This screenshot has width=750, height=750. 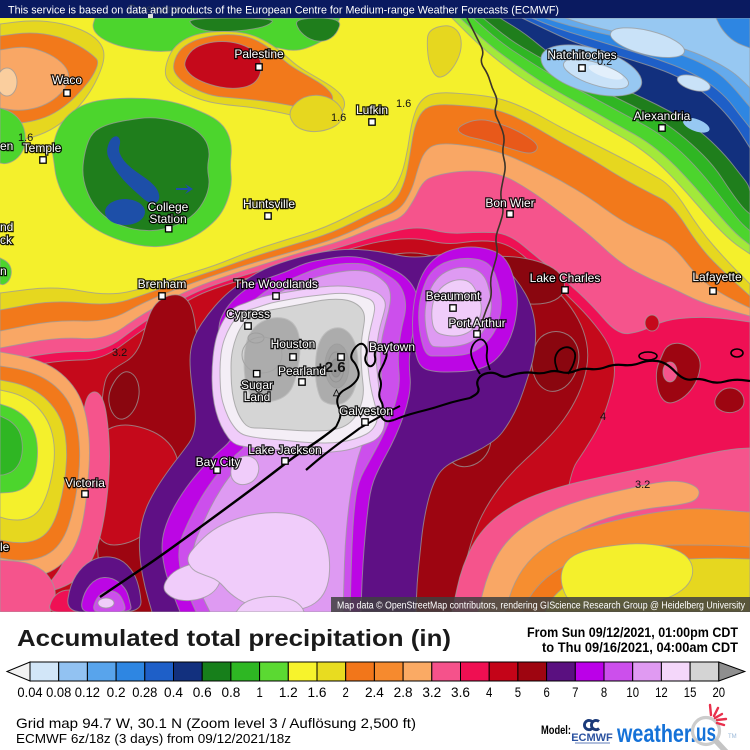 What do you see at coordinates (29, 692) in the screenshot?
I see `svg-text: 0.04` at bounding box center [29, 692].